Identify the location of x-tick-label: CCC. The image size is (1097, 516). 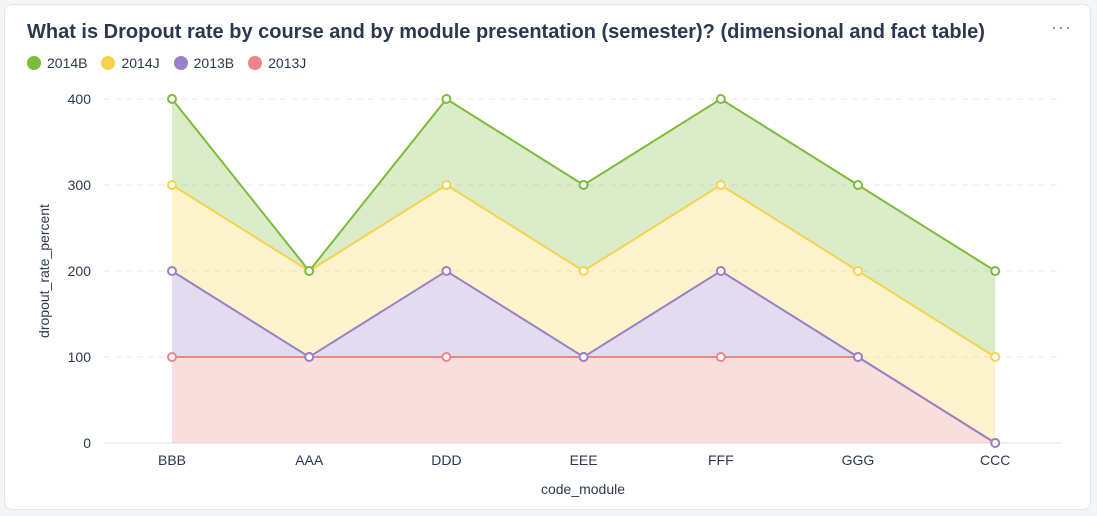
(995, 460).